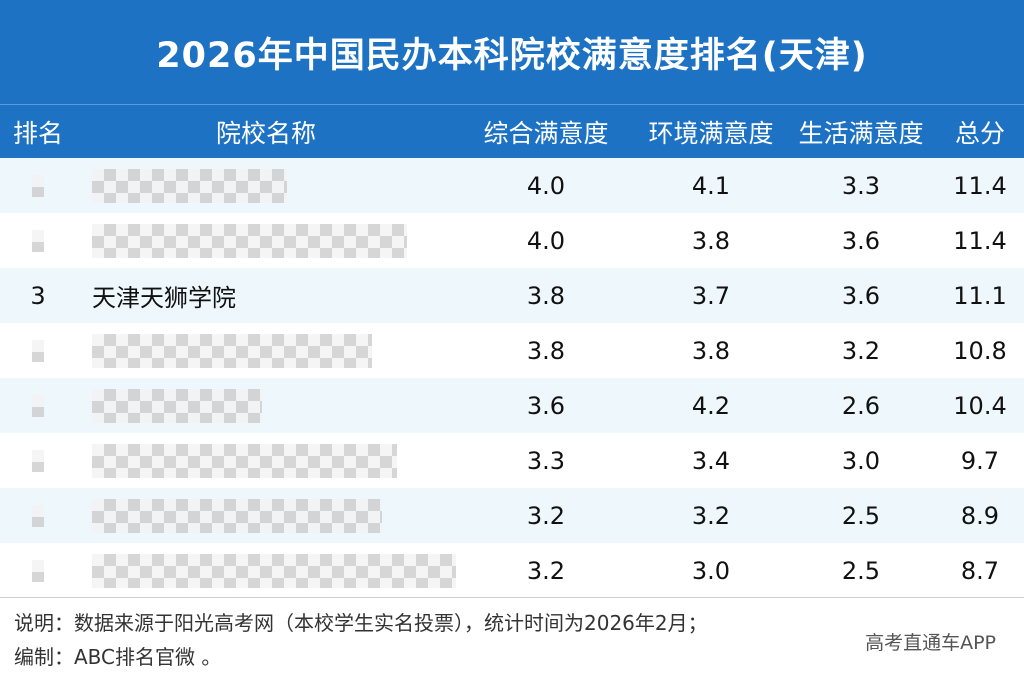  What do you see at coordinates (118, 657) in the screenshot?
I see `footer-editor: 编制：ABC排名官微 。` at bounding box center [118, 657].